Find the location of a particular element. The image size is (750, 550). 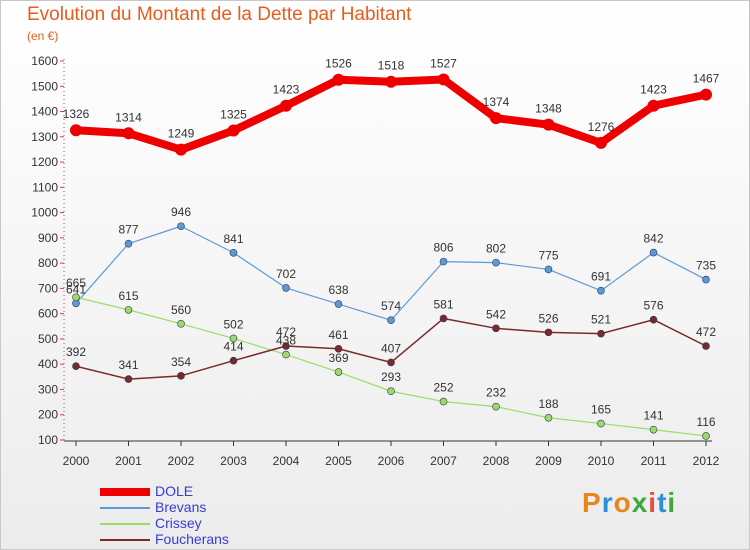

data-label: 461 is located at coordinates (338, 335).